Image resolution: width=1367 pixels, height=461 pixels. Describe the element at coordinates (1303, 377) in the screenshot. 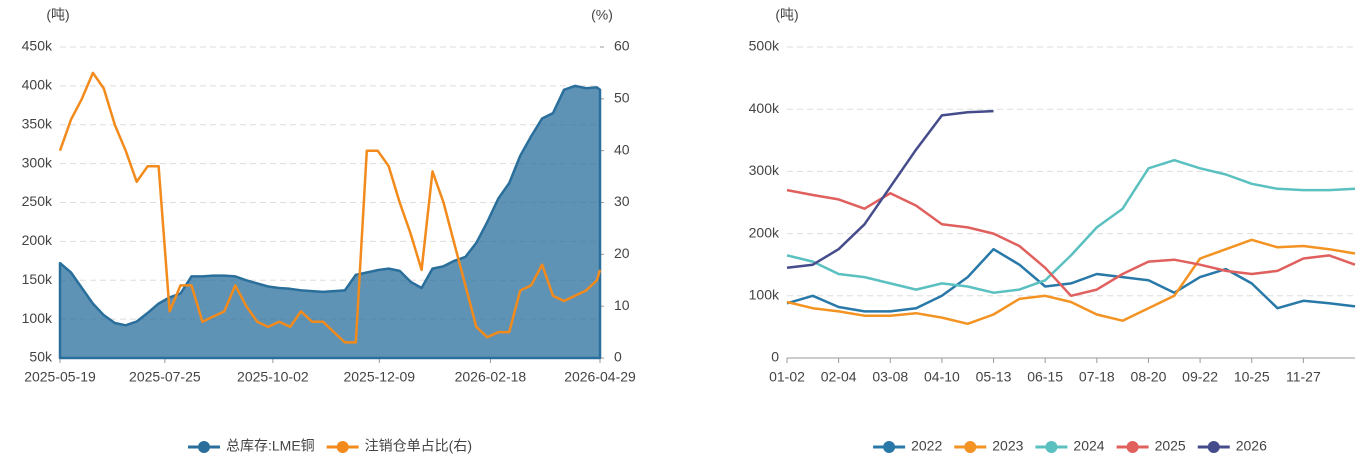

I see `x-tick-label: 11-27` at that location.